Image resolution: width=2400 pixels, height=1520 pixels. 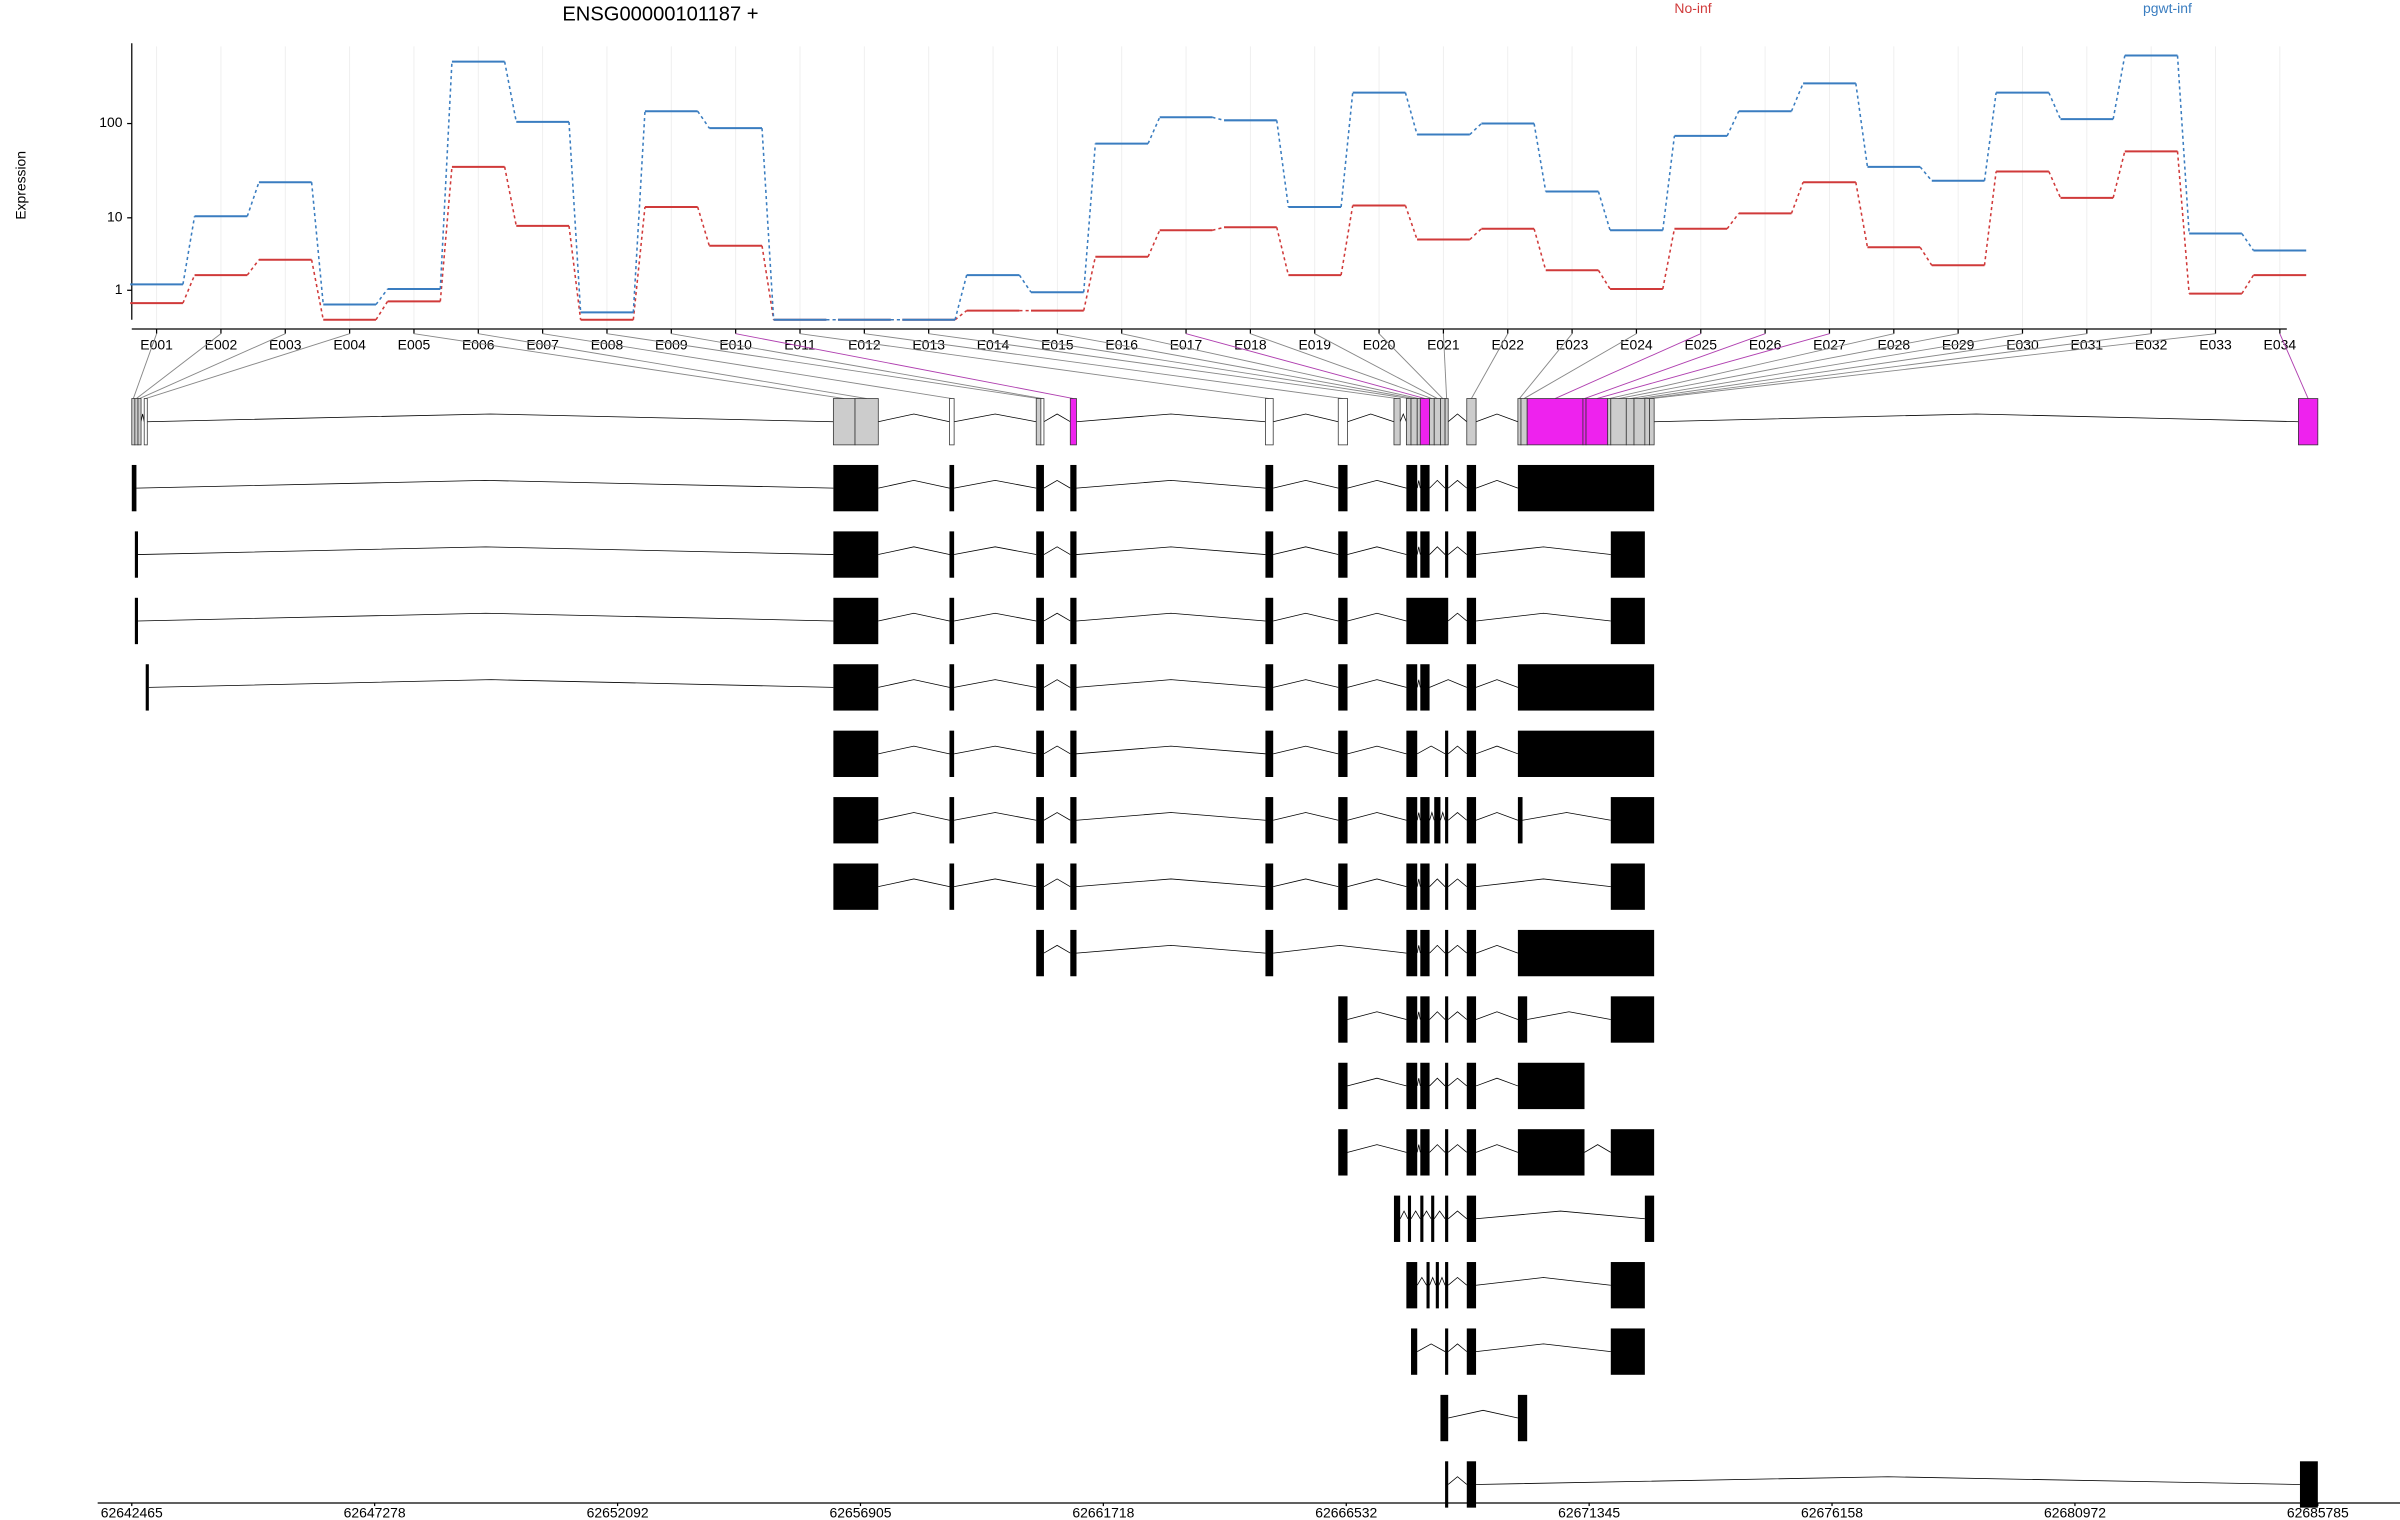 What do you see at coordinates (2075, 1512) in the screenshot?
I see `genome-tick-label: 62680972` at bounding box center [2075, 1512].